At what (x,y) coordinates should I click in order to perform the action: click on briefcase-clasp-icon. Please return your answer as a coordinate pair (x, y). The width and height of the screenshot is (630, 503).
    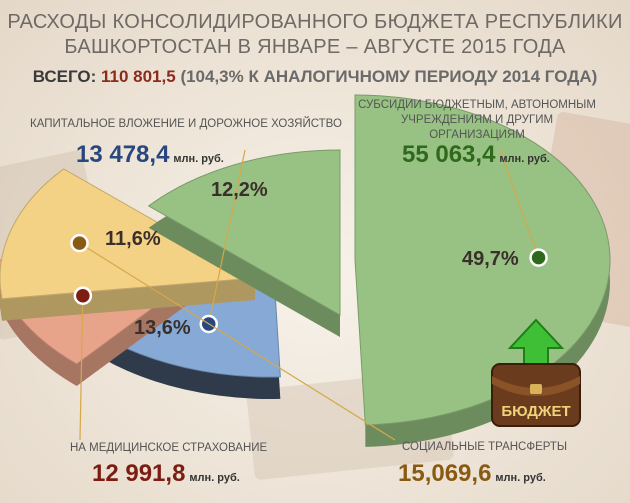
    Looking at the image, I should click on (536, 389).